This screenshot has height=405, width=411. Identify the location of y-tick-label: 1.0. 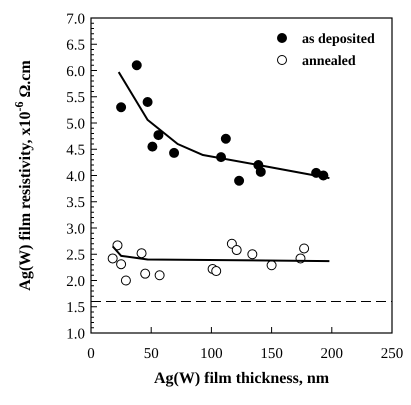
(75, 334).